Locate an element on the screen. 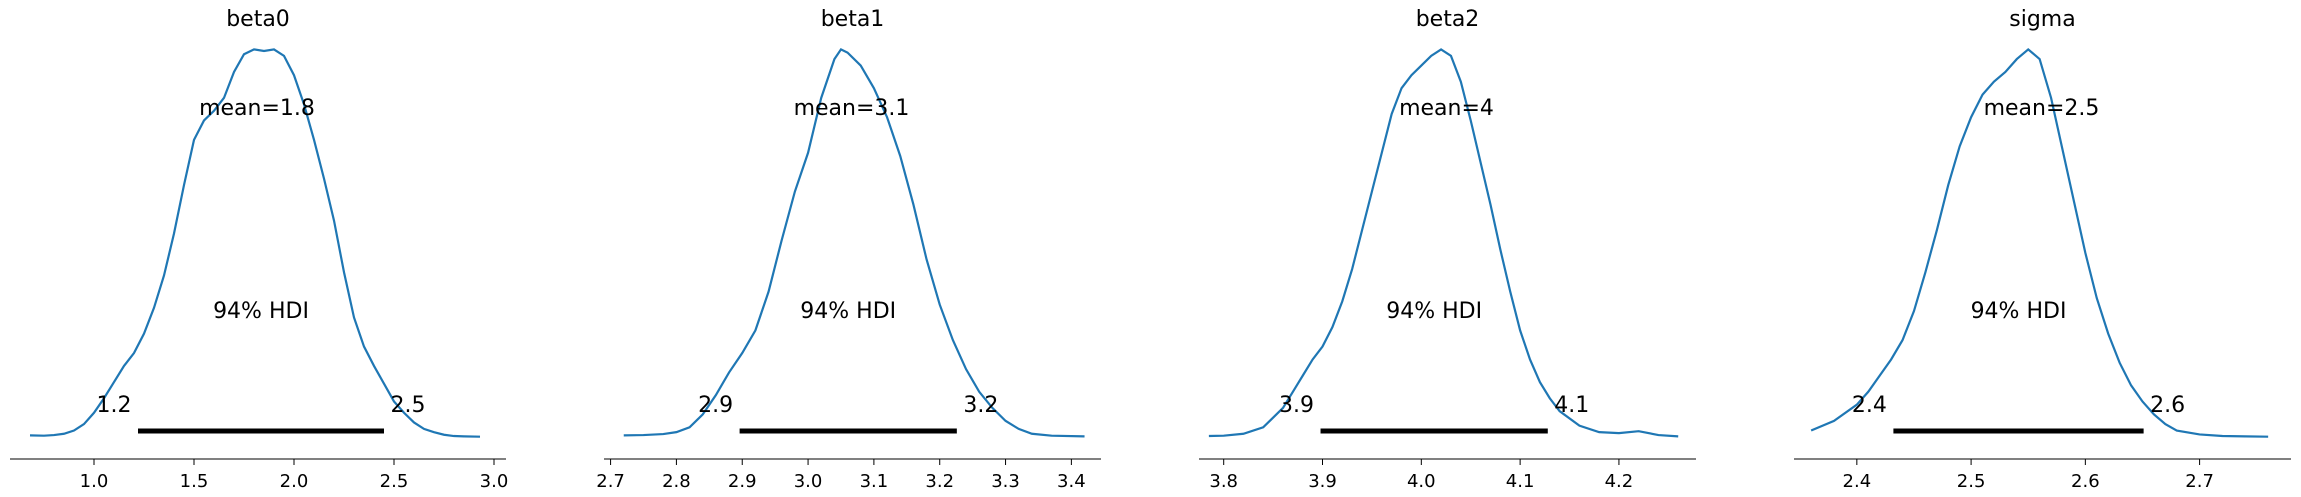  hdi-low-label: 2.4 is located at coordinates (1869, 405).